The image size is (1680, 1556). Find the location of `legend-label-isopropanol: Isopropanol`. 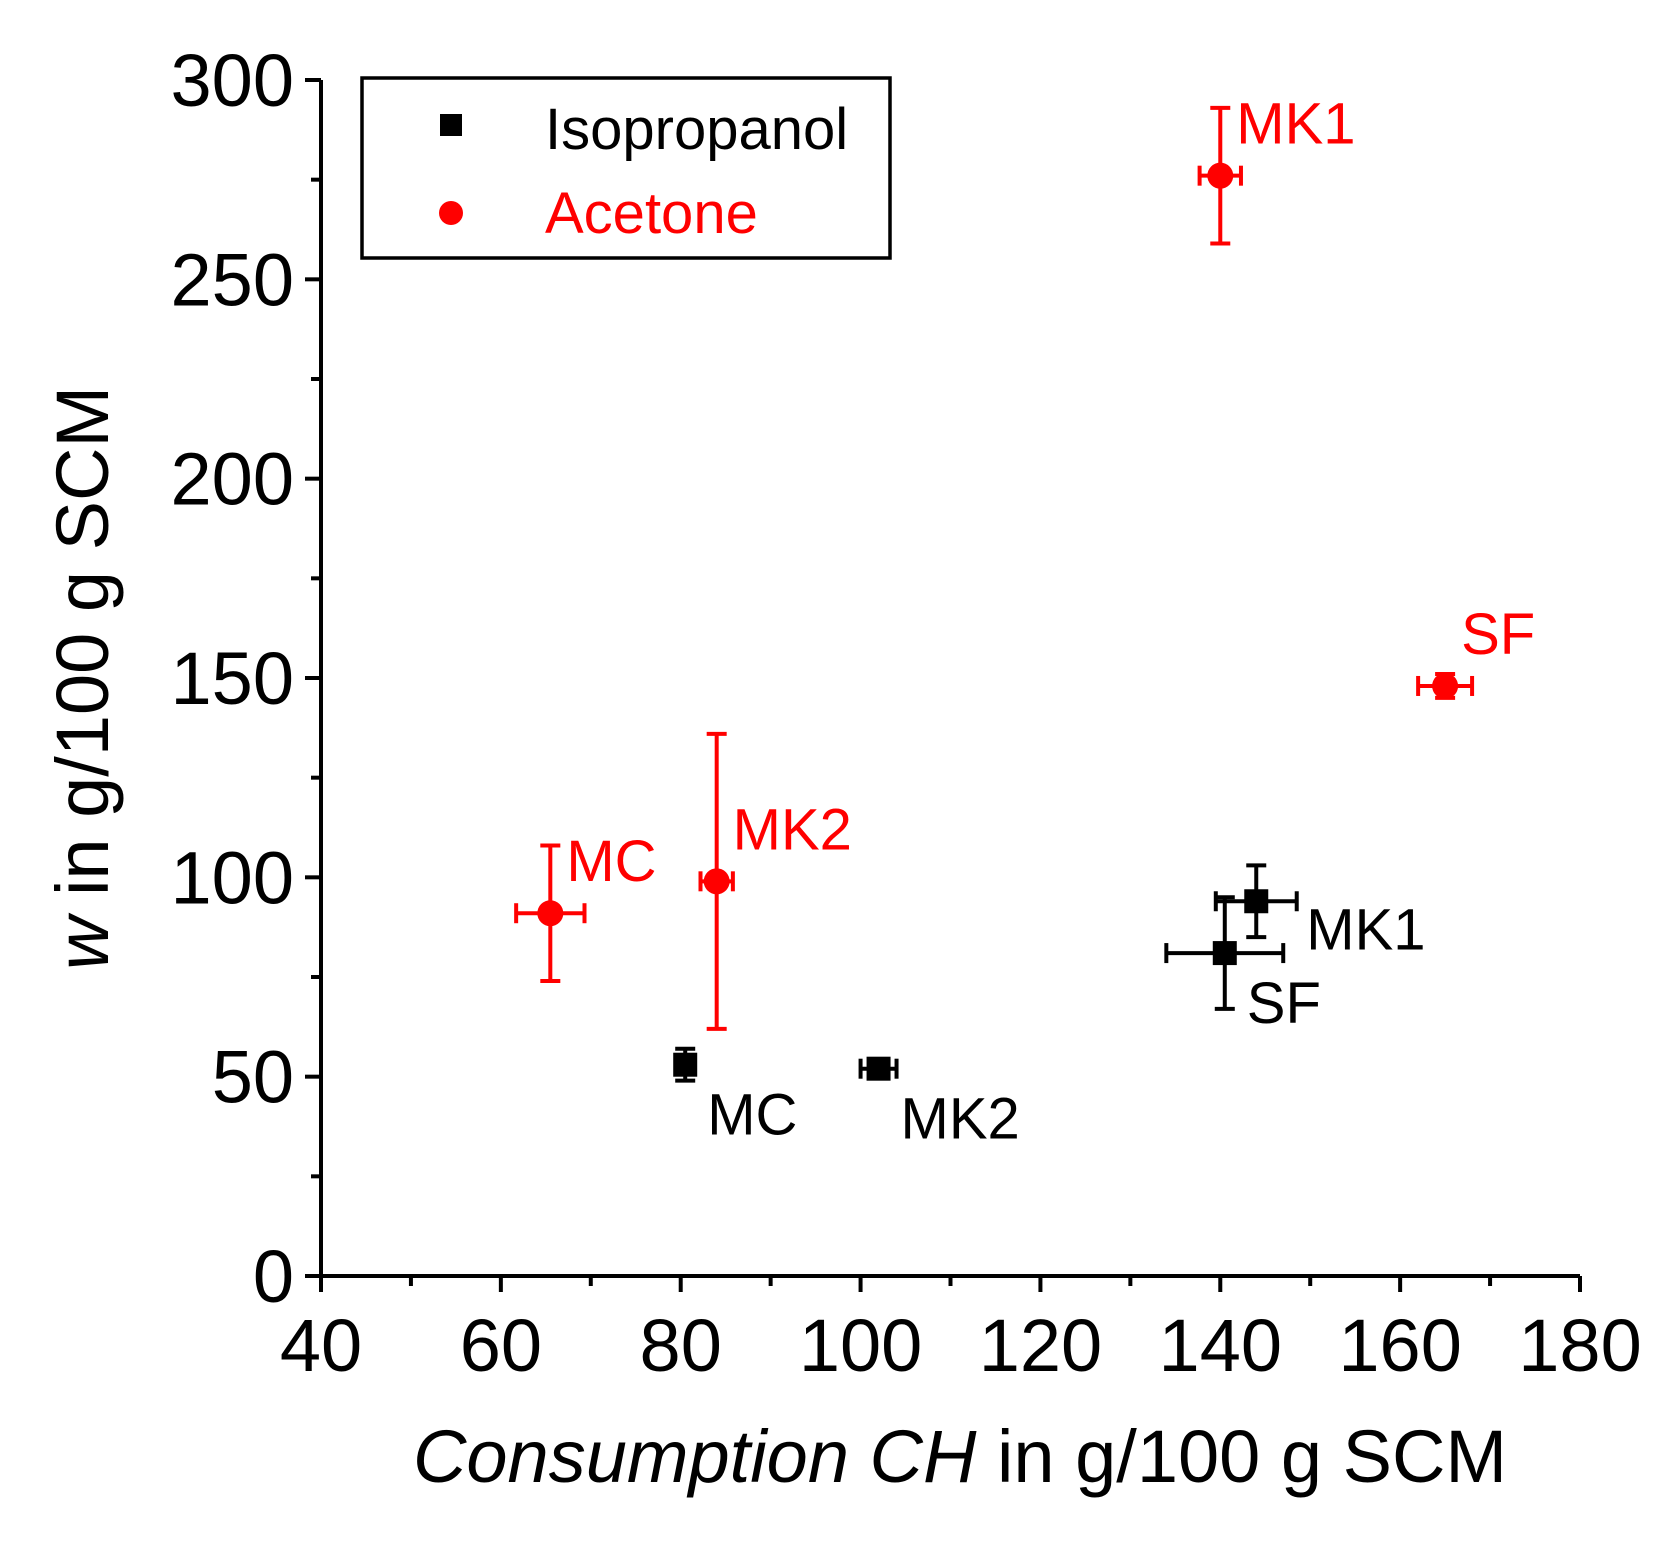

legend-label-isopropanol: Isopropanol is located at coordinates (696, 129).